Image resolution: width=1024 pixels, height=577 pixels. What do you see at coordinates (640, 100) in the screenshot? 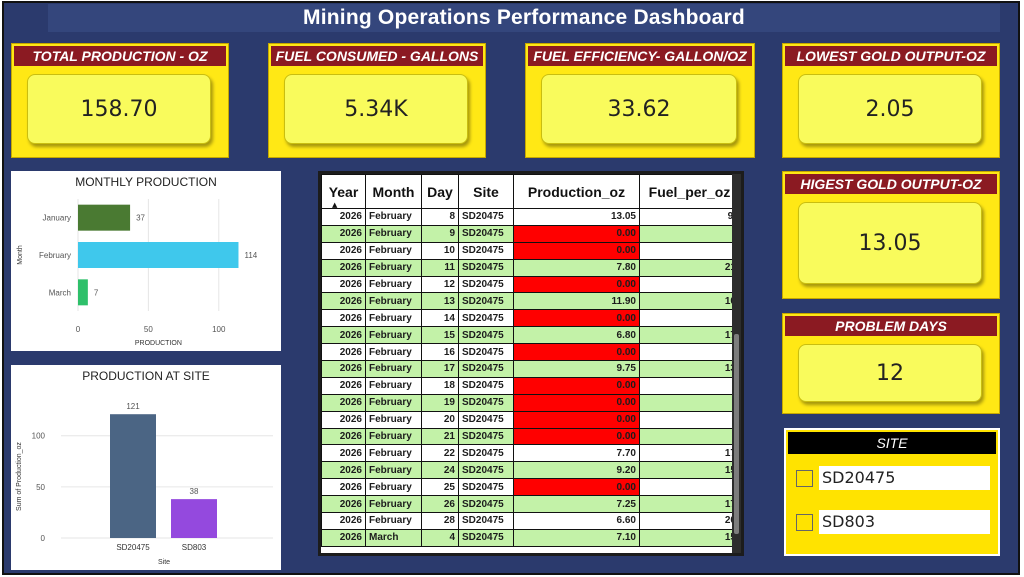
I see `kpi-card-fuel-efficiency: FUEL EFFICIENCY- GALLON/OZ 33.62` at bounding box center [640, 100].